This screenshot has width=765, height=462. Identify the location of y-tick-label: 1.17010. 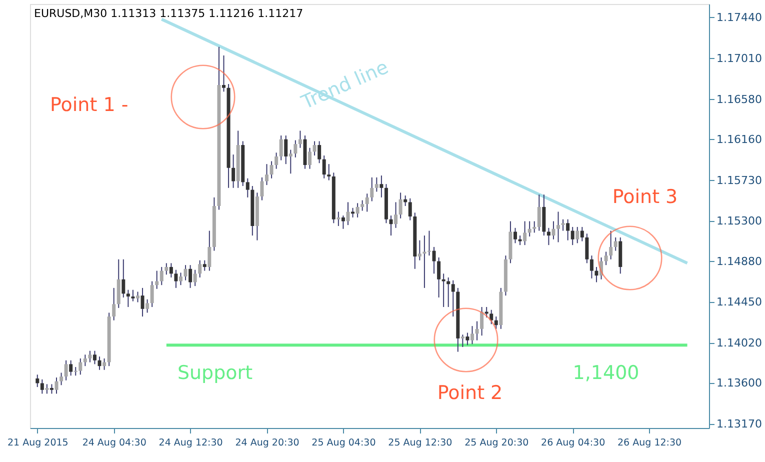
(739, 58).